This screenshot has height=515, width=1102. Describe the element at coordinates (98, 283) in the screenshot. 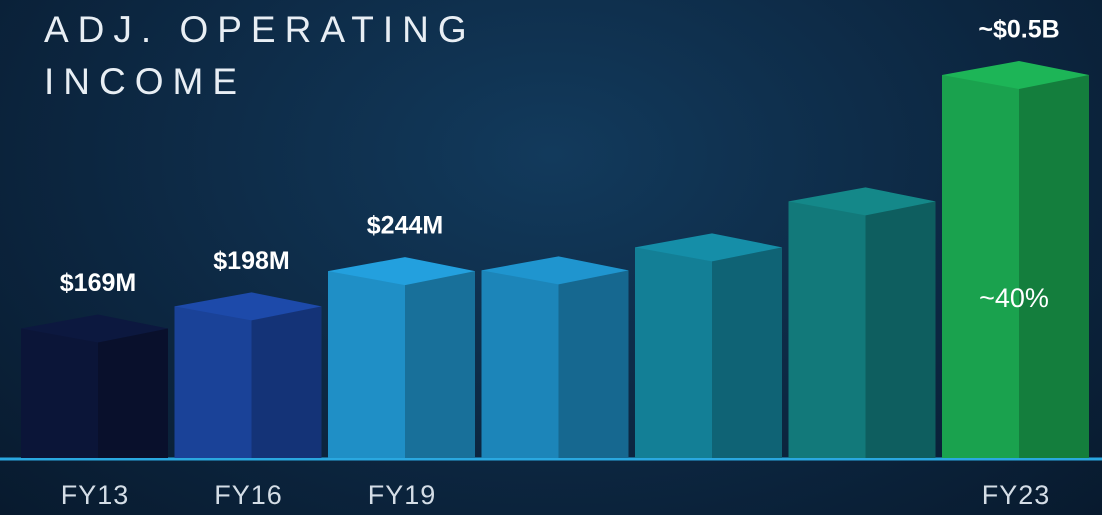

I see `value-label: $169M` at that location.